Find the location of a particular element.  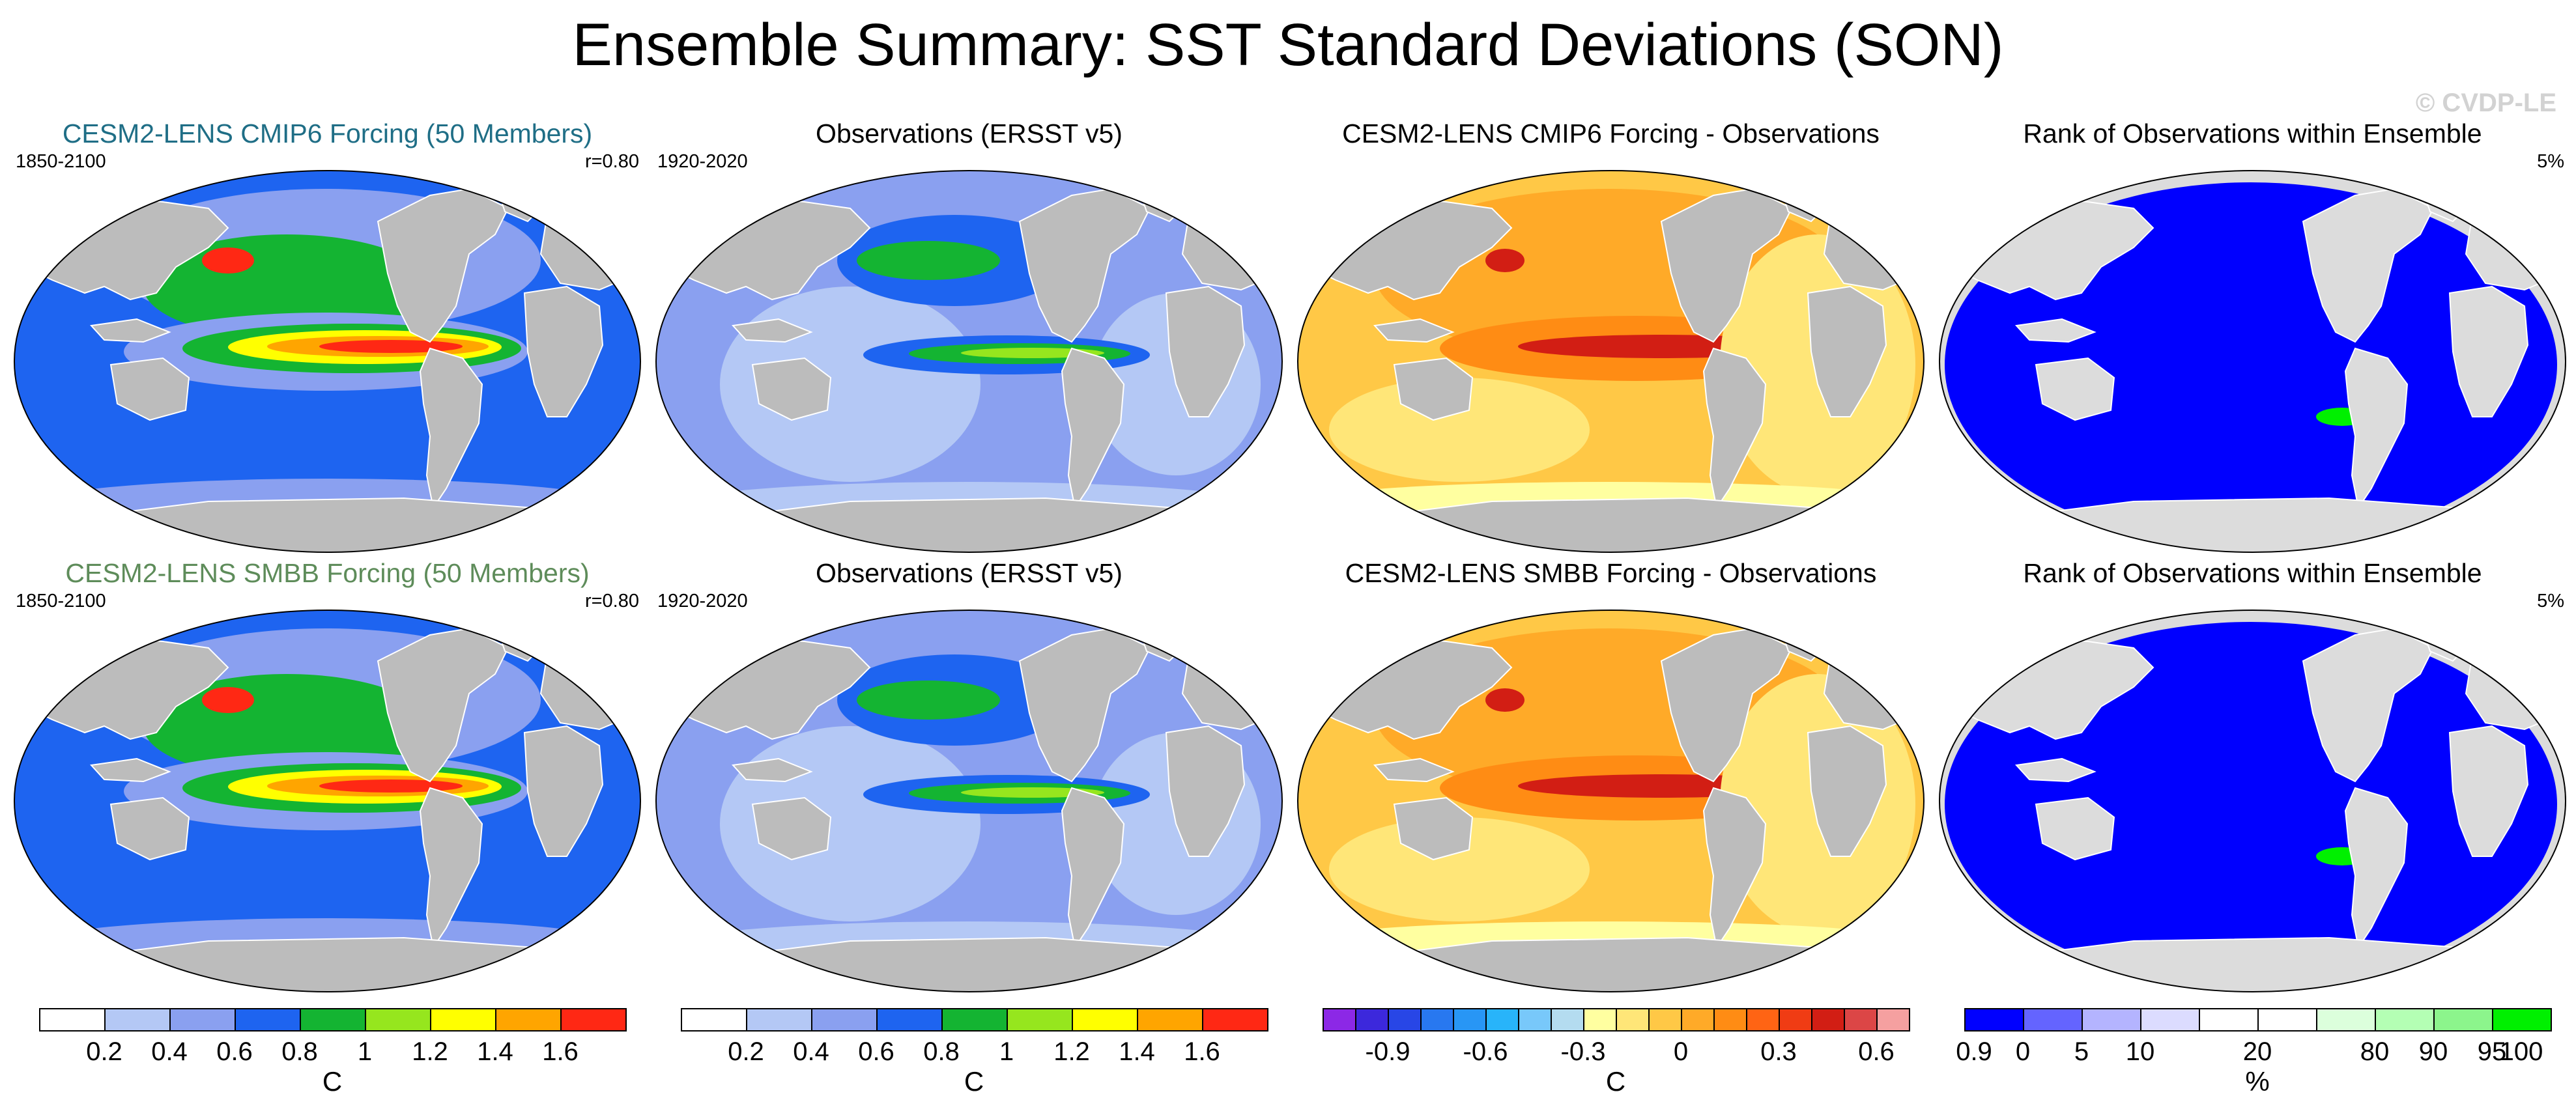

colorbar-tick-label: 5 is located at coordinates (2081, 1051).